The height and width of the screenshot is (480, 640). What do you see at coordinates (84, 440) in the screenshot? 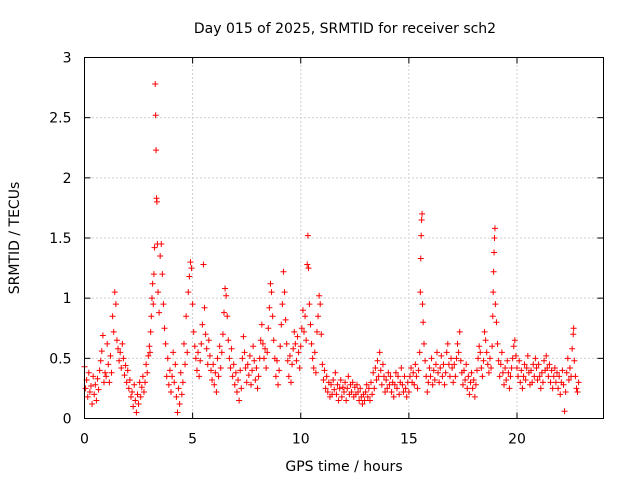
I see `x-tick-label: 0` at bounding box center [84, 440].